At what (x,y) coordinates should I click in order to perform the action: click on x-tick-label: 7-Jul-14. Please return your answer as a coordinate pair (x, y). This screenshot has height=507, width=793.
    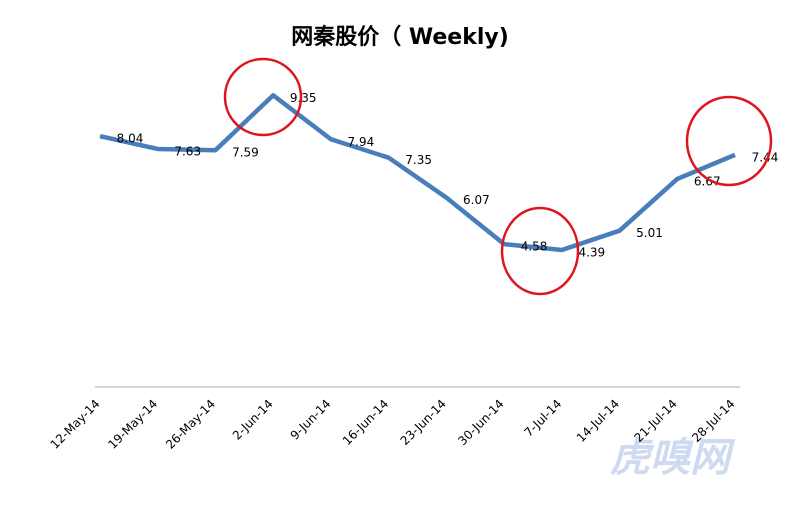
    Looking at the image, I should click on (542, 418).